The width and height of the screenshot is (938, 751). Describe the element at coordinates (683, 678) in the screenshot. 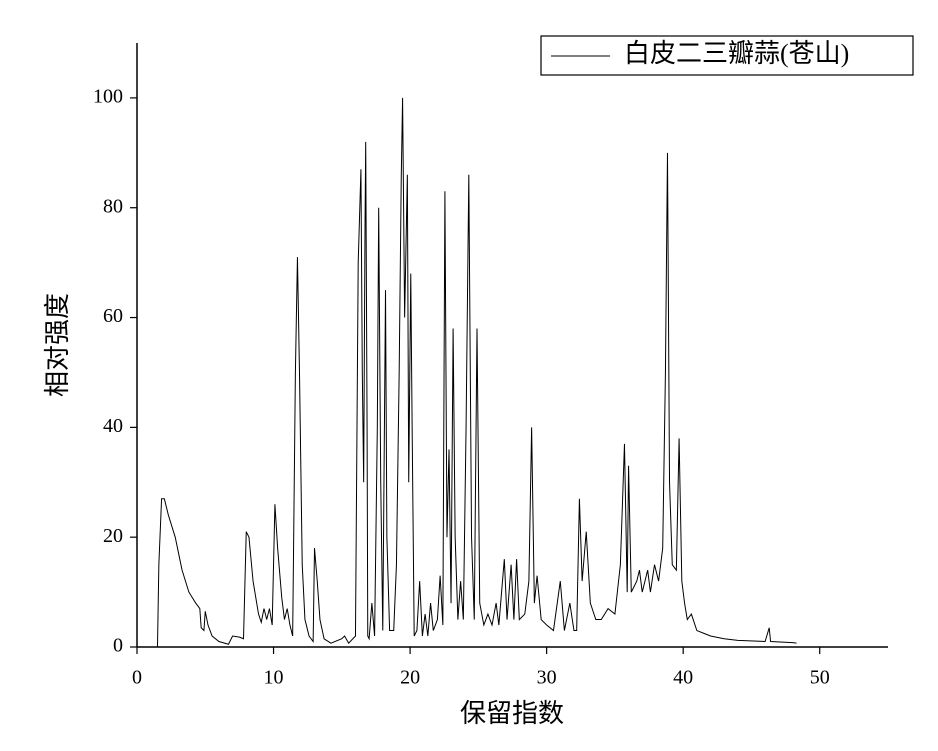

I see `x-tick-label: 40` at that location.